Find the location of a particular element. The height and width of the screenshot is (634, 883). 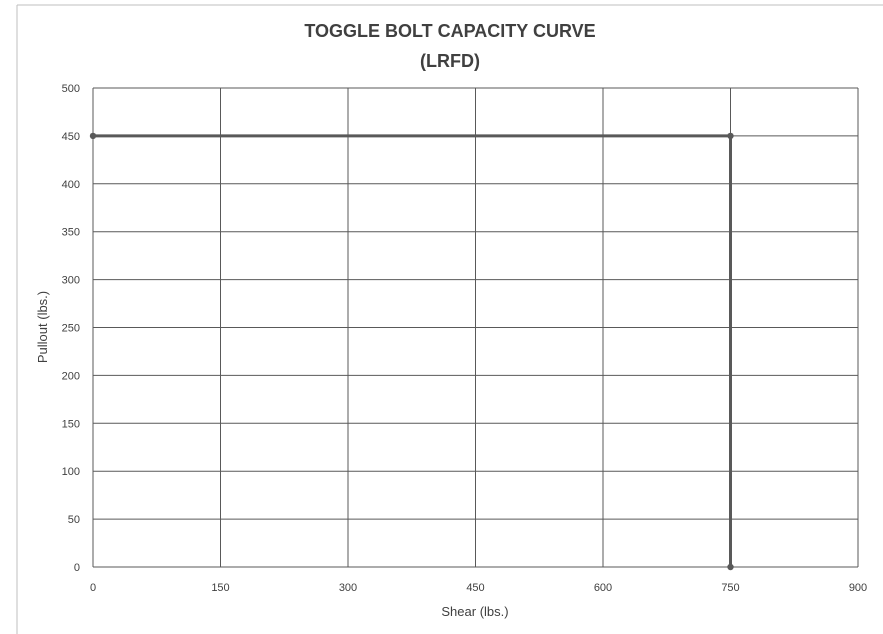

y-tick-label-200: 200 is located at coordinates (71, 376).